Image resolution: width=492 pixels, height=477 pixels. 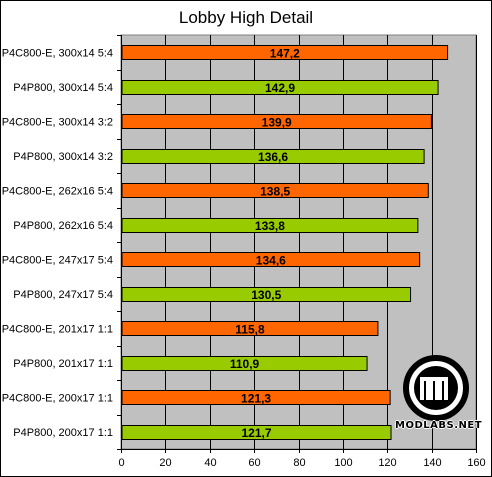 I want to click on data-label: 136,6, so click(x=273, y=157).